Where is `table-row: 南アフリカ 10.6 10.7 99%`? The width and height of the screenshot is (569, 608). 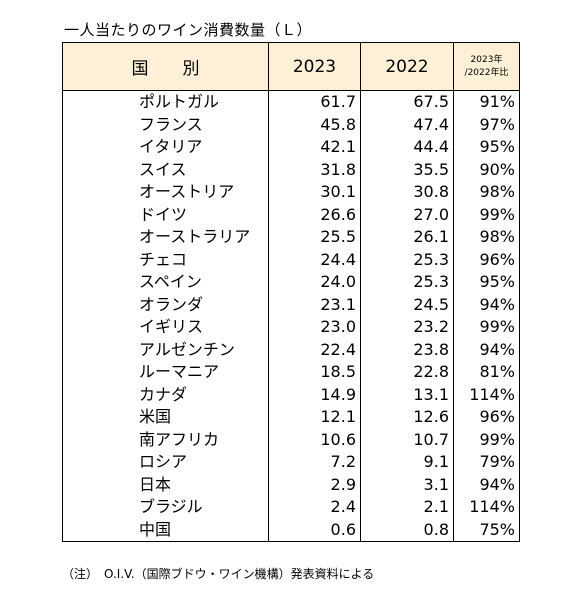 table-row: 南アフリカ 10.6 10.7 99% is located at coordinates (291, 439).